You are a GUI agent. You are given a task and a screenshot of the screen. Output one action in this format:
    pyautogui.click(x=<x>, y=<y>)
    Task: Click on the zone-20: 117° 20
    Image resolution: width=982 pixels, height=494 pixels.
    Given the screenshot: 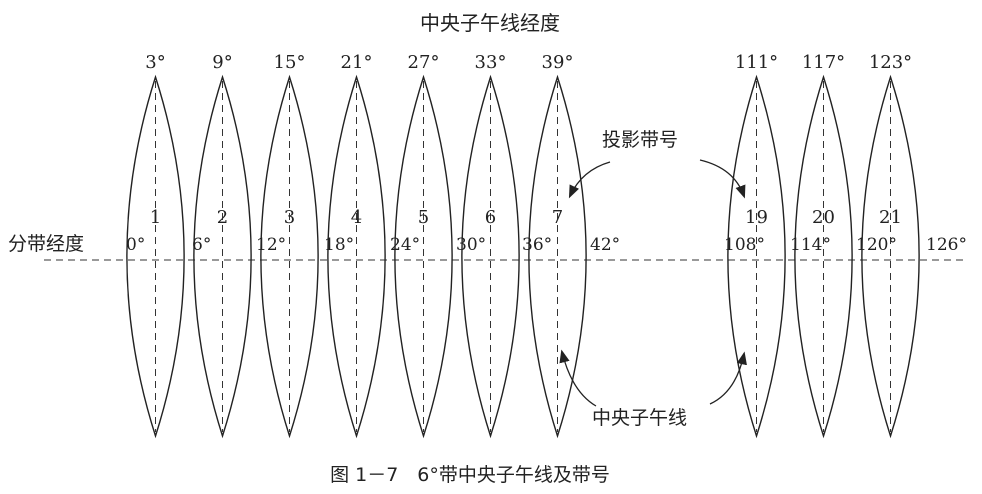 What is the action you would take?
    pyautogui.click(x=823, y=245)
    